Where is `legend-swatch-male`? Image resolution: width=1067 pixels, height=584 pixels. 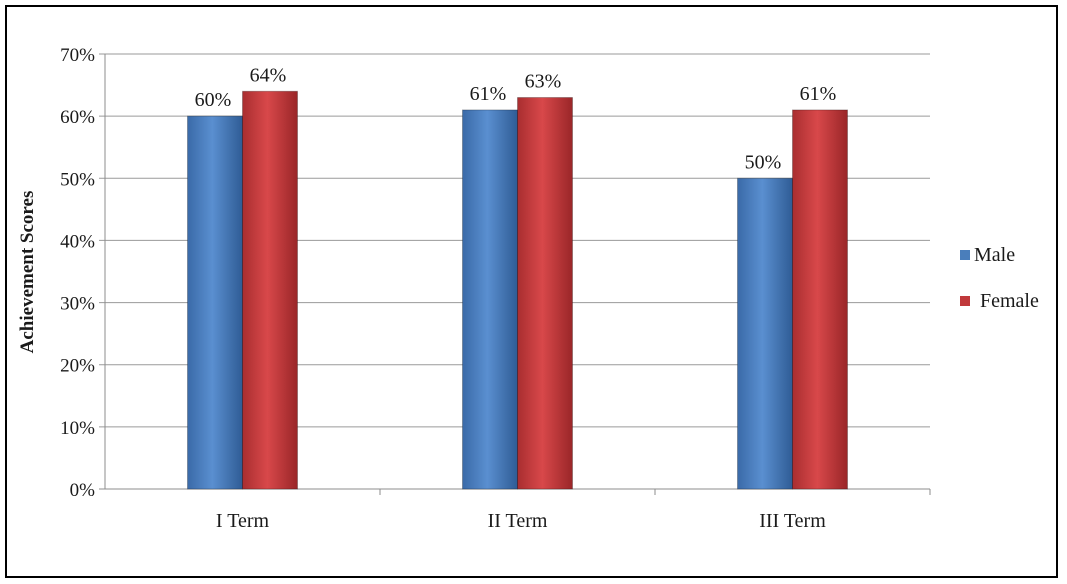 legend-swatch-male is located at coordinates (965, 255).